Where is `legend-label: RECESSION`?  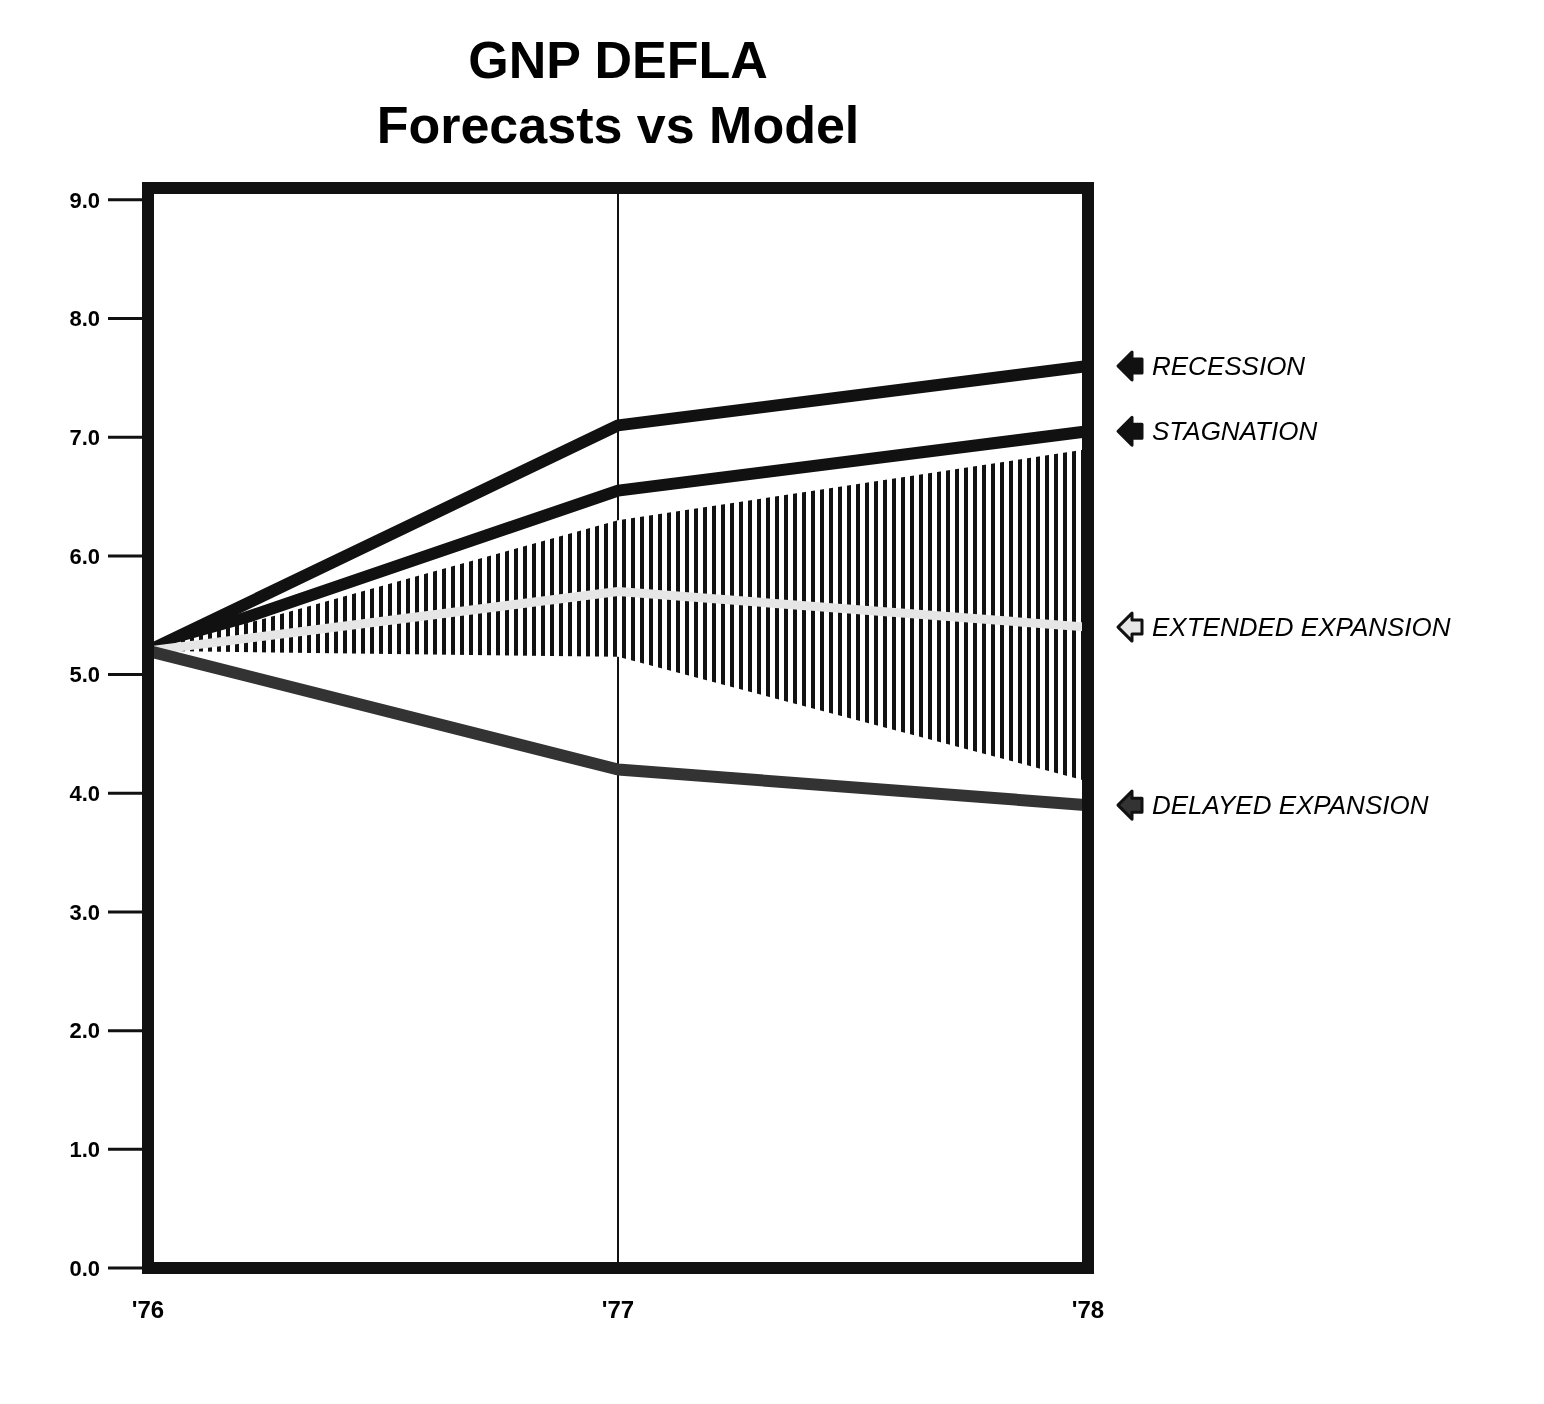
legend-label: RECESSION is located at coordinates (1229, 366).